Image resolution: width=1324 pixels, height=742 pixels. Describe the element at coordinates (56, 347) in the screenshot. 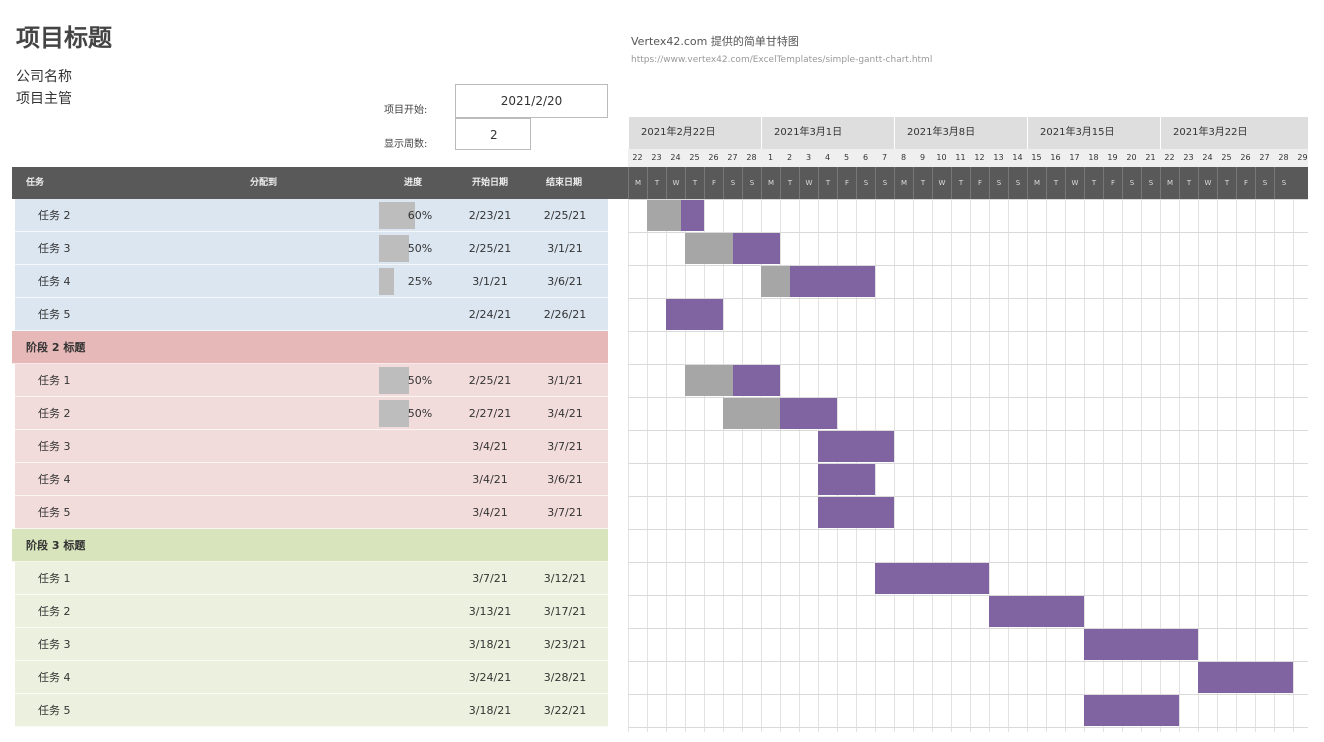

I see `task-name: 阶段 2 标题` at that location.